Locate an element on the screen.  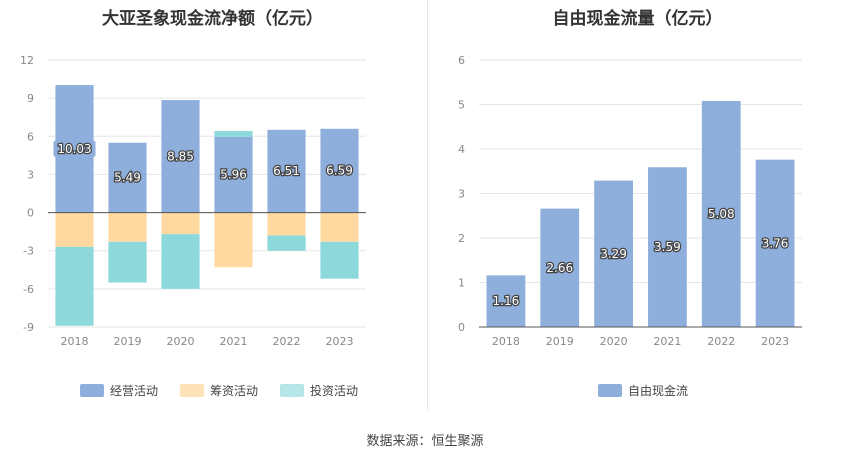
left-chart-y-tick-label: 0 is located at coordinates (30, 213).